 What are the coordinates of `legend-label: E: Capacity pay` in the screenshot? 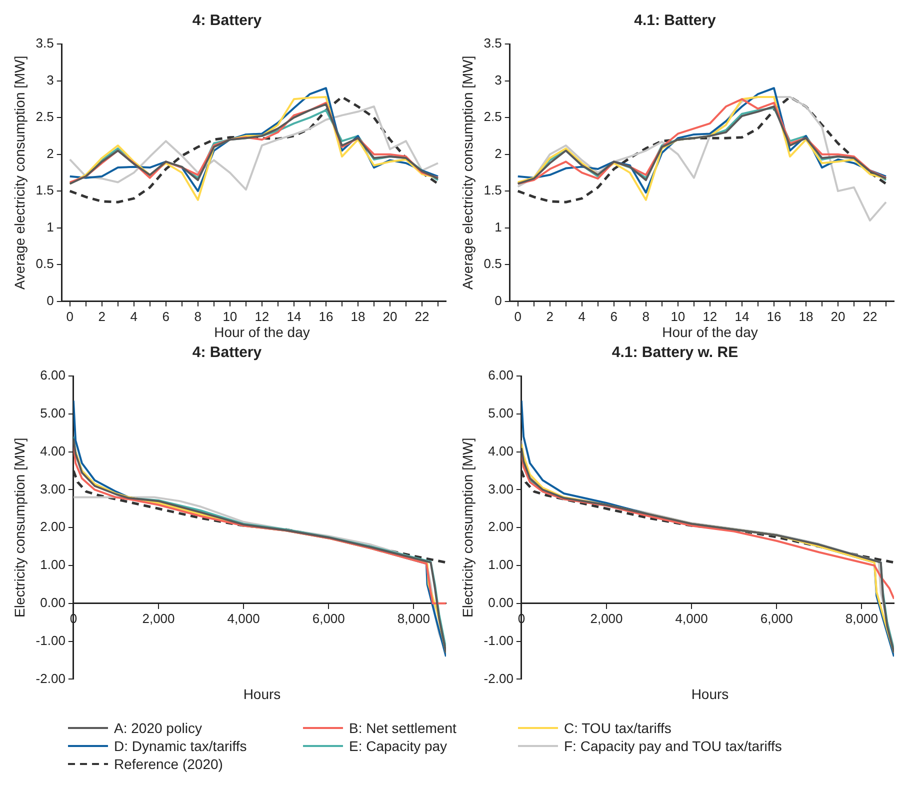 It's located at (398, 746).